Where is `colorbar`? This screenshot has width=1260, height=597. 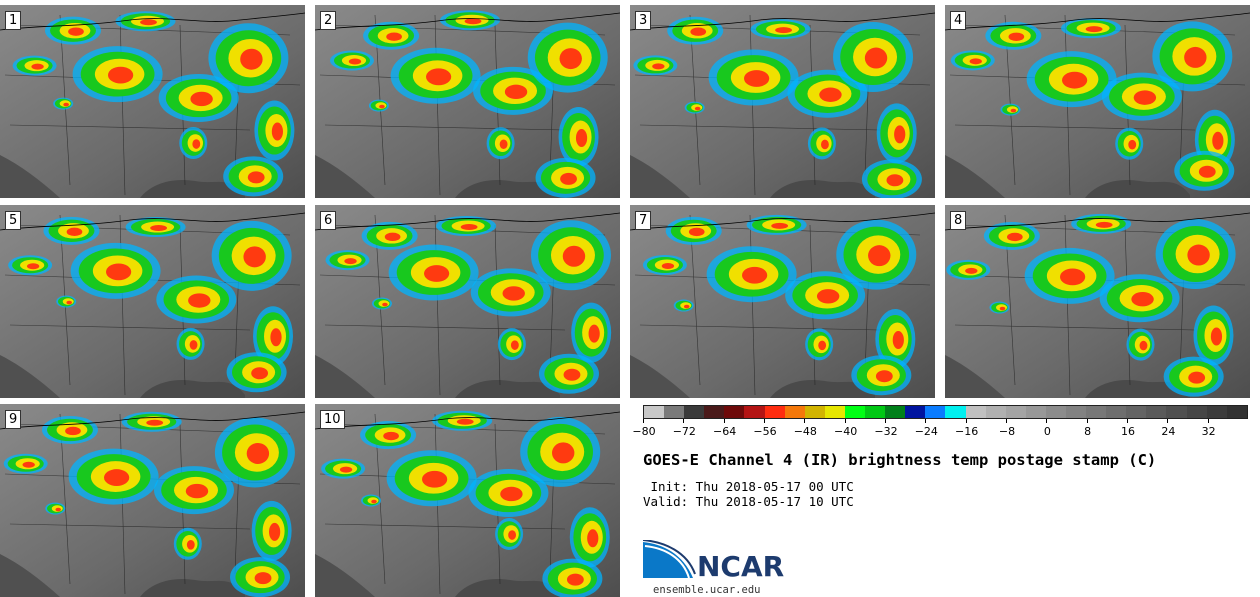 colorbar is located at coordinates (945, 412).